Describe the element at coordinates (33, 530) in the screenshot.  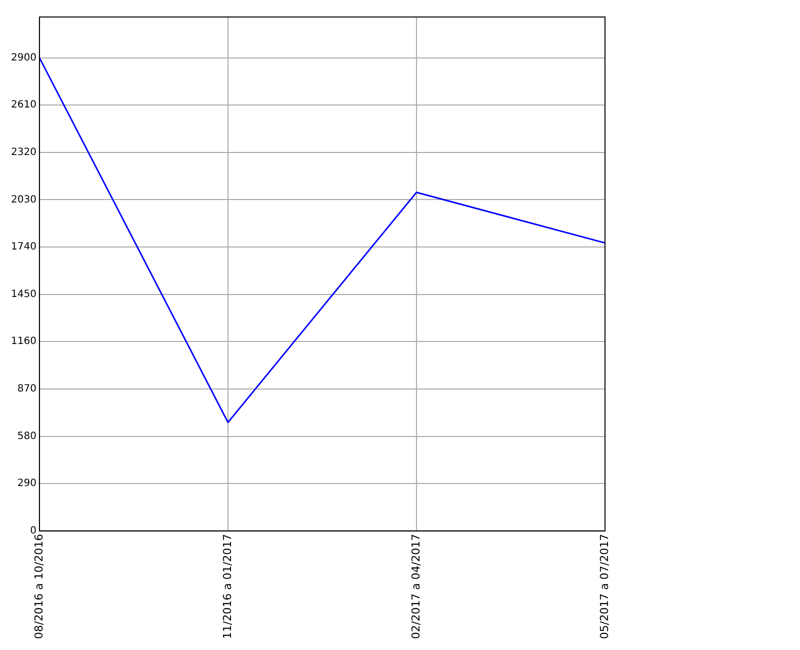
I see `y-tick-label: 0` at that location.